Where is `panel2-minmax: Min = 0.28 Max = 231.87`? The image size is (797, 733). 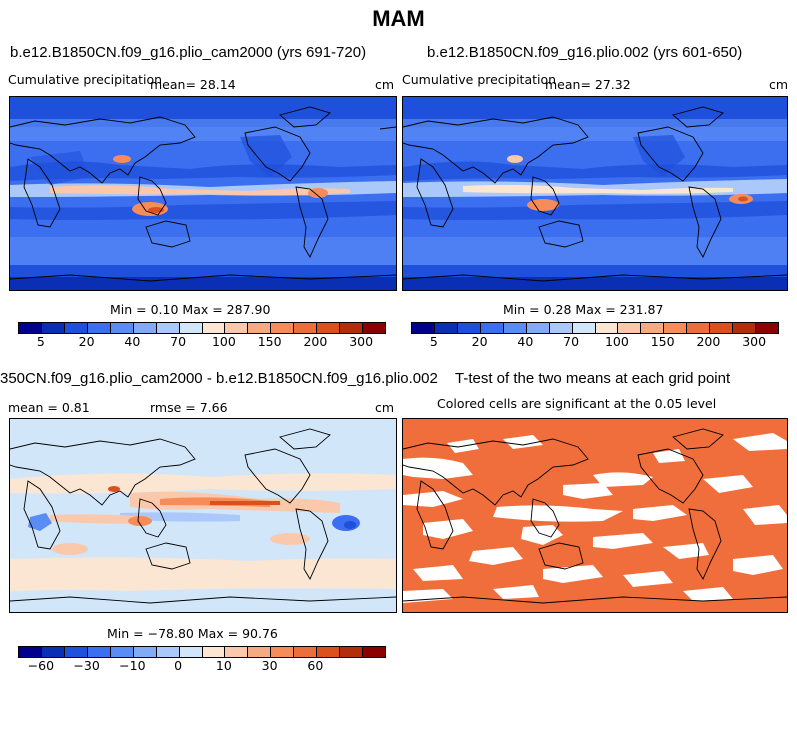
panel2-minmax: Min = 0.28 Max = 231.87 is located at coordinates (583, 309).